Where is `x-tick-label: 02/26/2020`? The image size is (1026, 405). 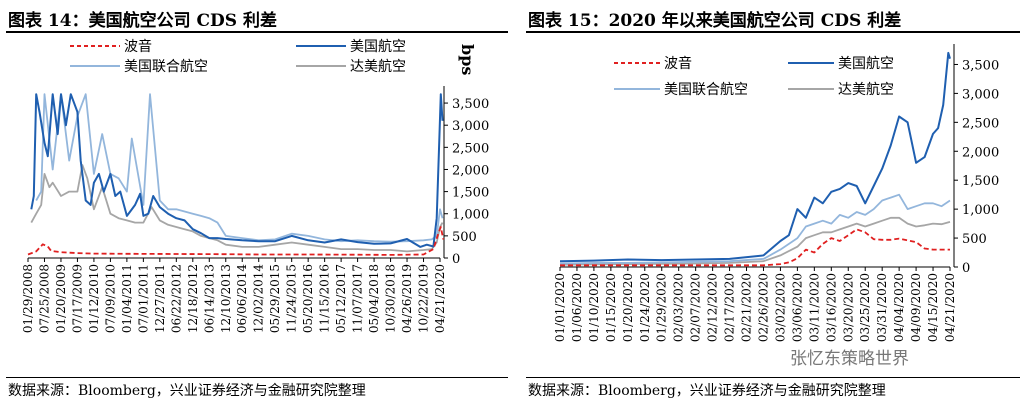 x-tick-label: 02/26/2020 is located at coordinates (763, 307).